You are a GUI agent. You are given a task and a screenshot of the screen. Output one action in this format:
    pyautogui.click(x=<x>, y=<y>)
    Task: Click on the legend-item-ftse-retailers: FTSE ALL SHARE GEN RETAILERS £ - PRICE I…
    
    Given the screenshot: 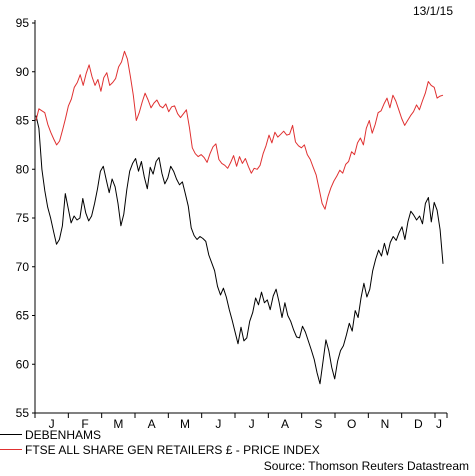 What is the action you would take?
    pyautogui.click(x=160, y=450)
    